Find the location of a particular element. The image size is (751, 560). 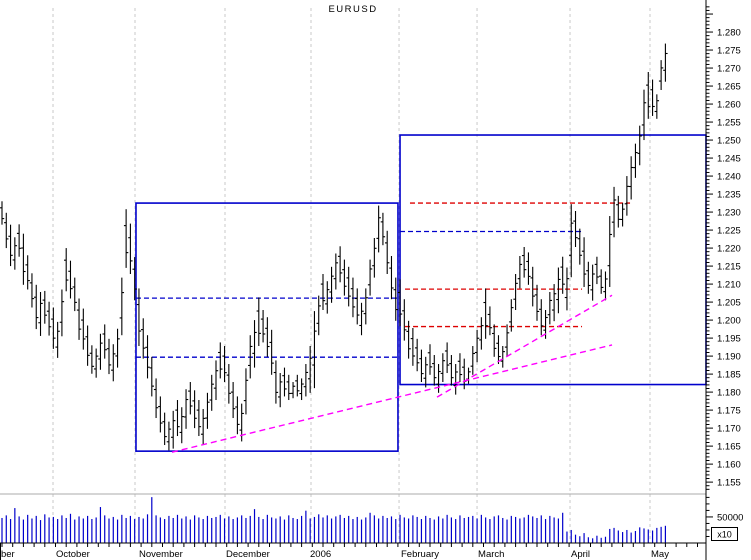

price-axis-label: 1.260 is located at coordinates (729, 105).